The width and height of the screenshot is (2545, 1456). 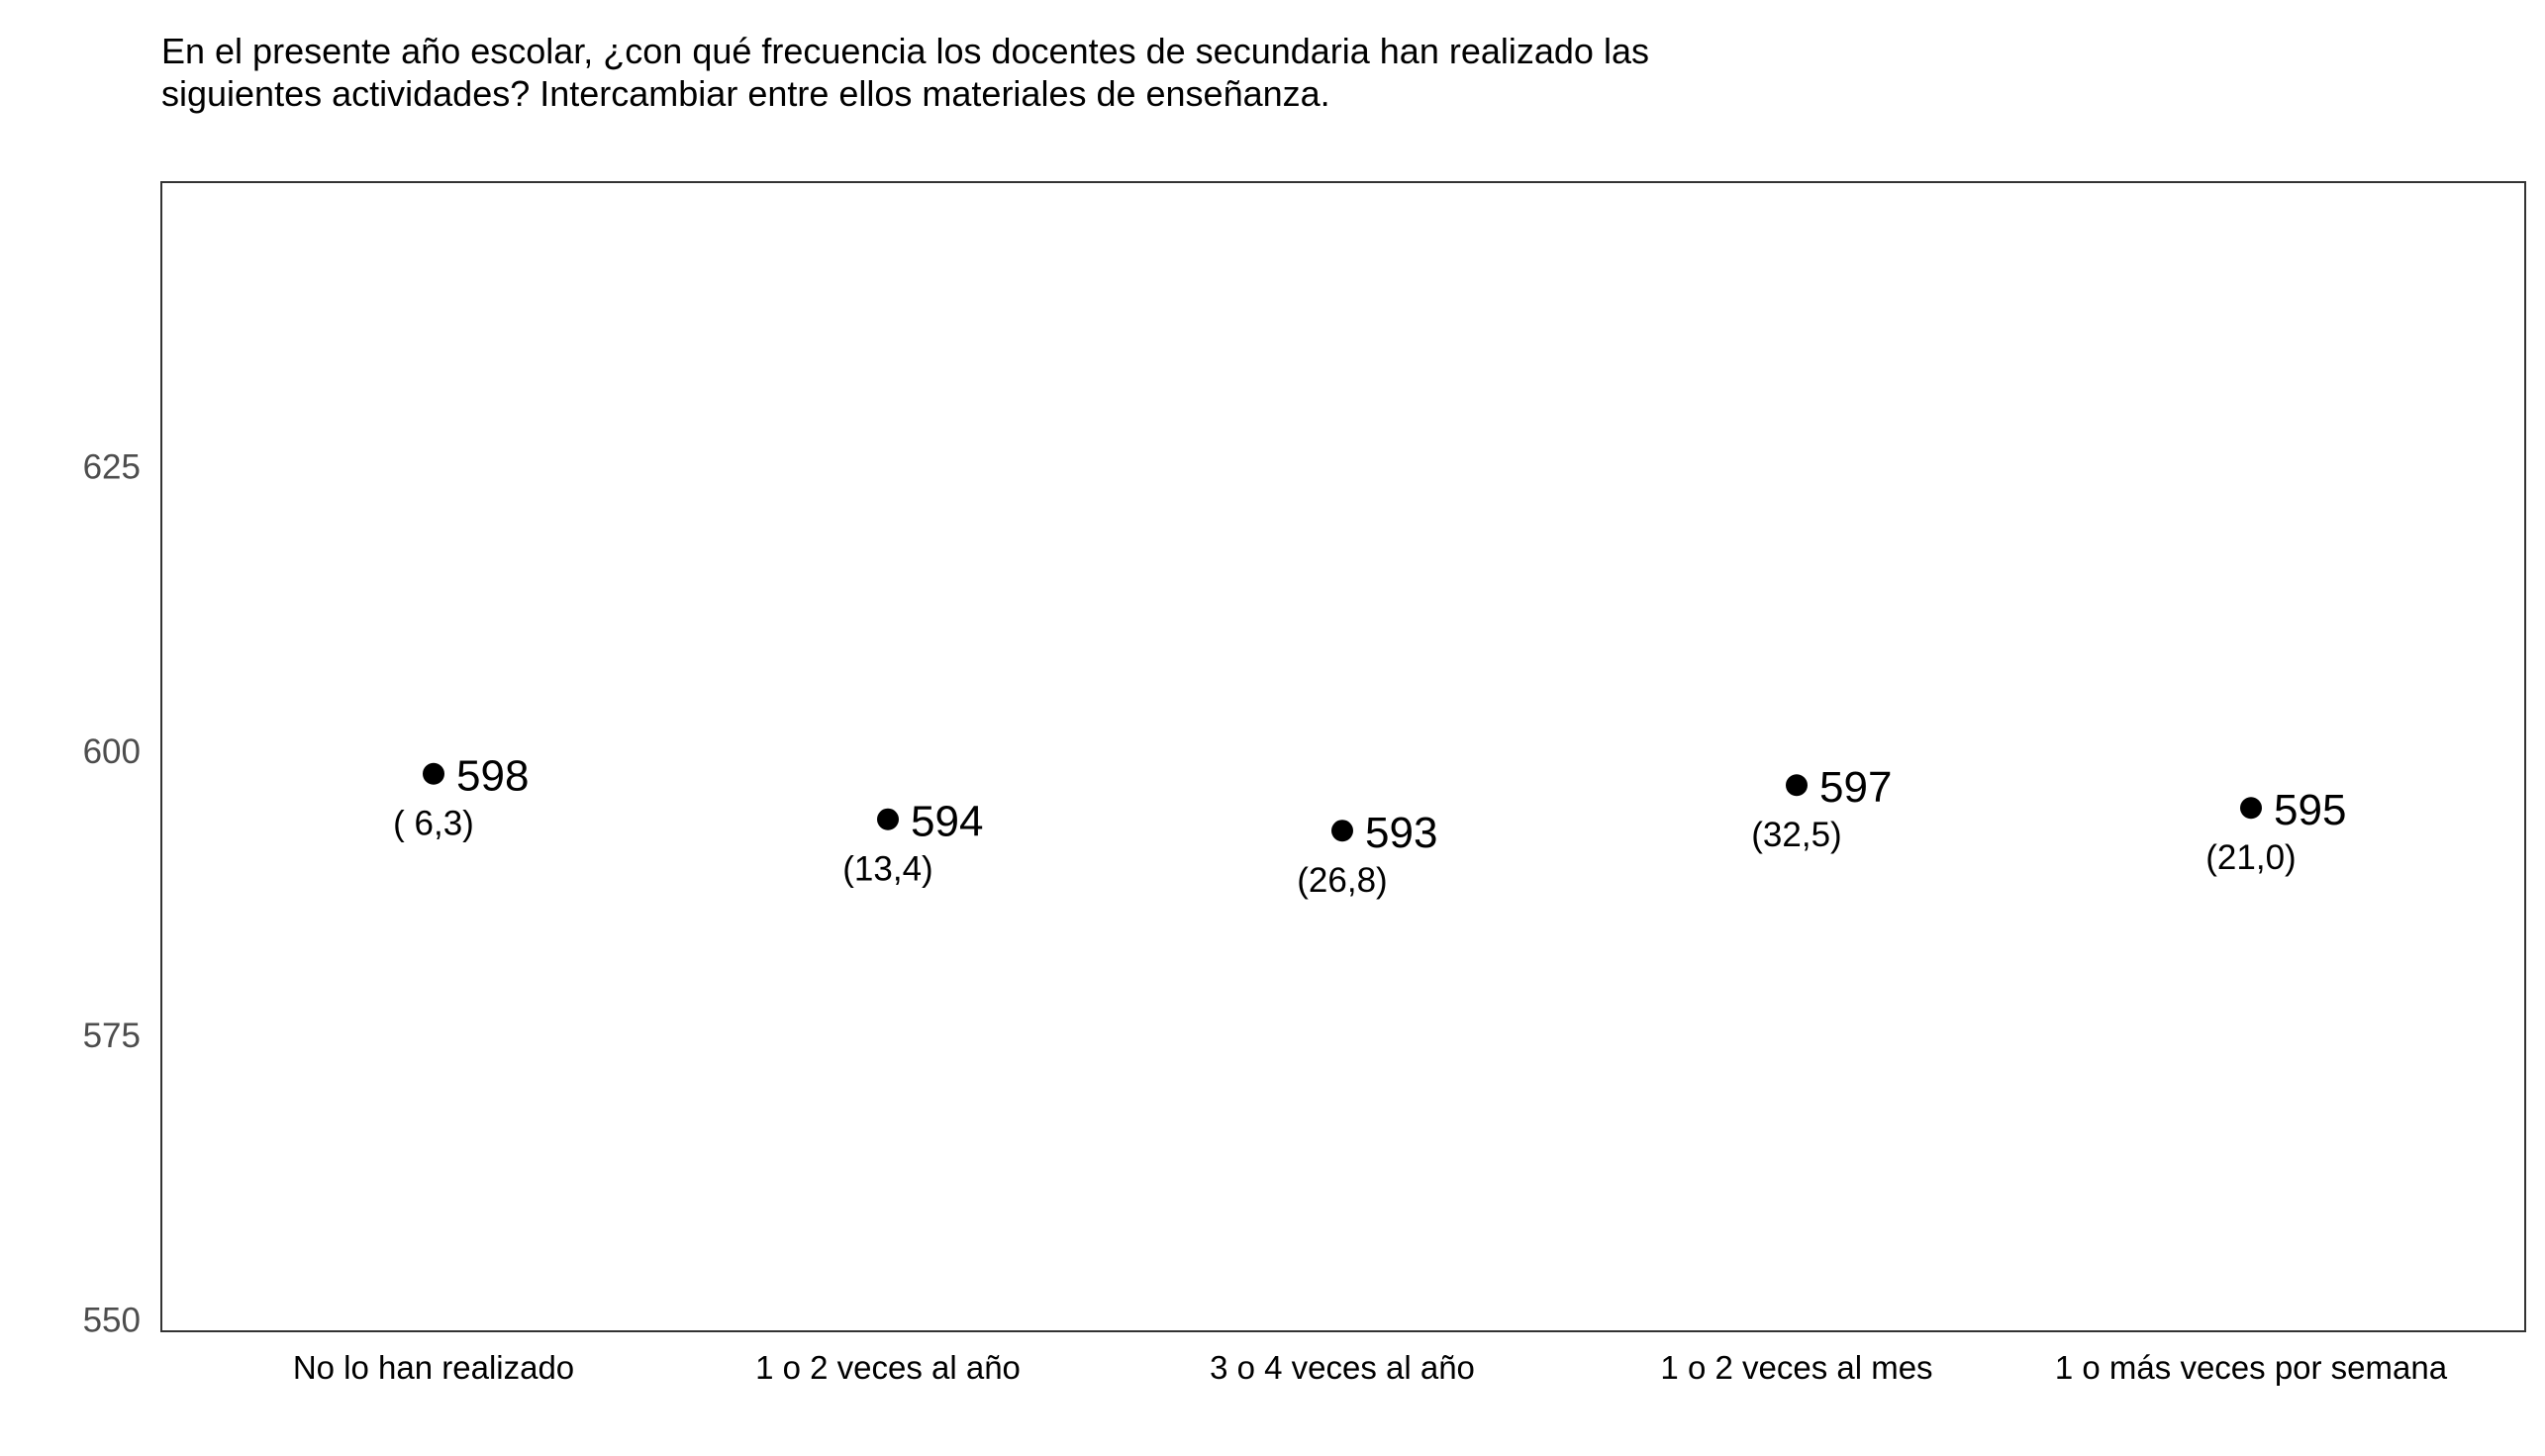 I want to click on data-label-se: ( 6,3), so click(x=433, y=824).